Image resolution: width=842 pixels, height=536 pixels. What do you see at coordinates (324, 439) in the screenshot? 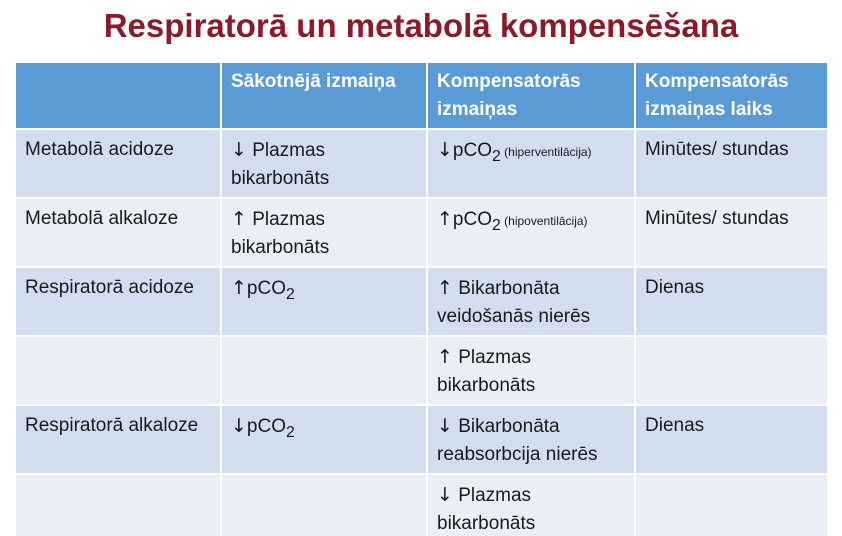
I see `cell-initial-change: ↓pCO2` at bounding box center [324, 439].